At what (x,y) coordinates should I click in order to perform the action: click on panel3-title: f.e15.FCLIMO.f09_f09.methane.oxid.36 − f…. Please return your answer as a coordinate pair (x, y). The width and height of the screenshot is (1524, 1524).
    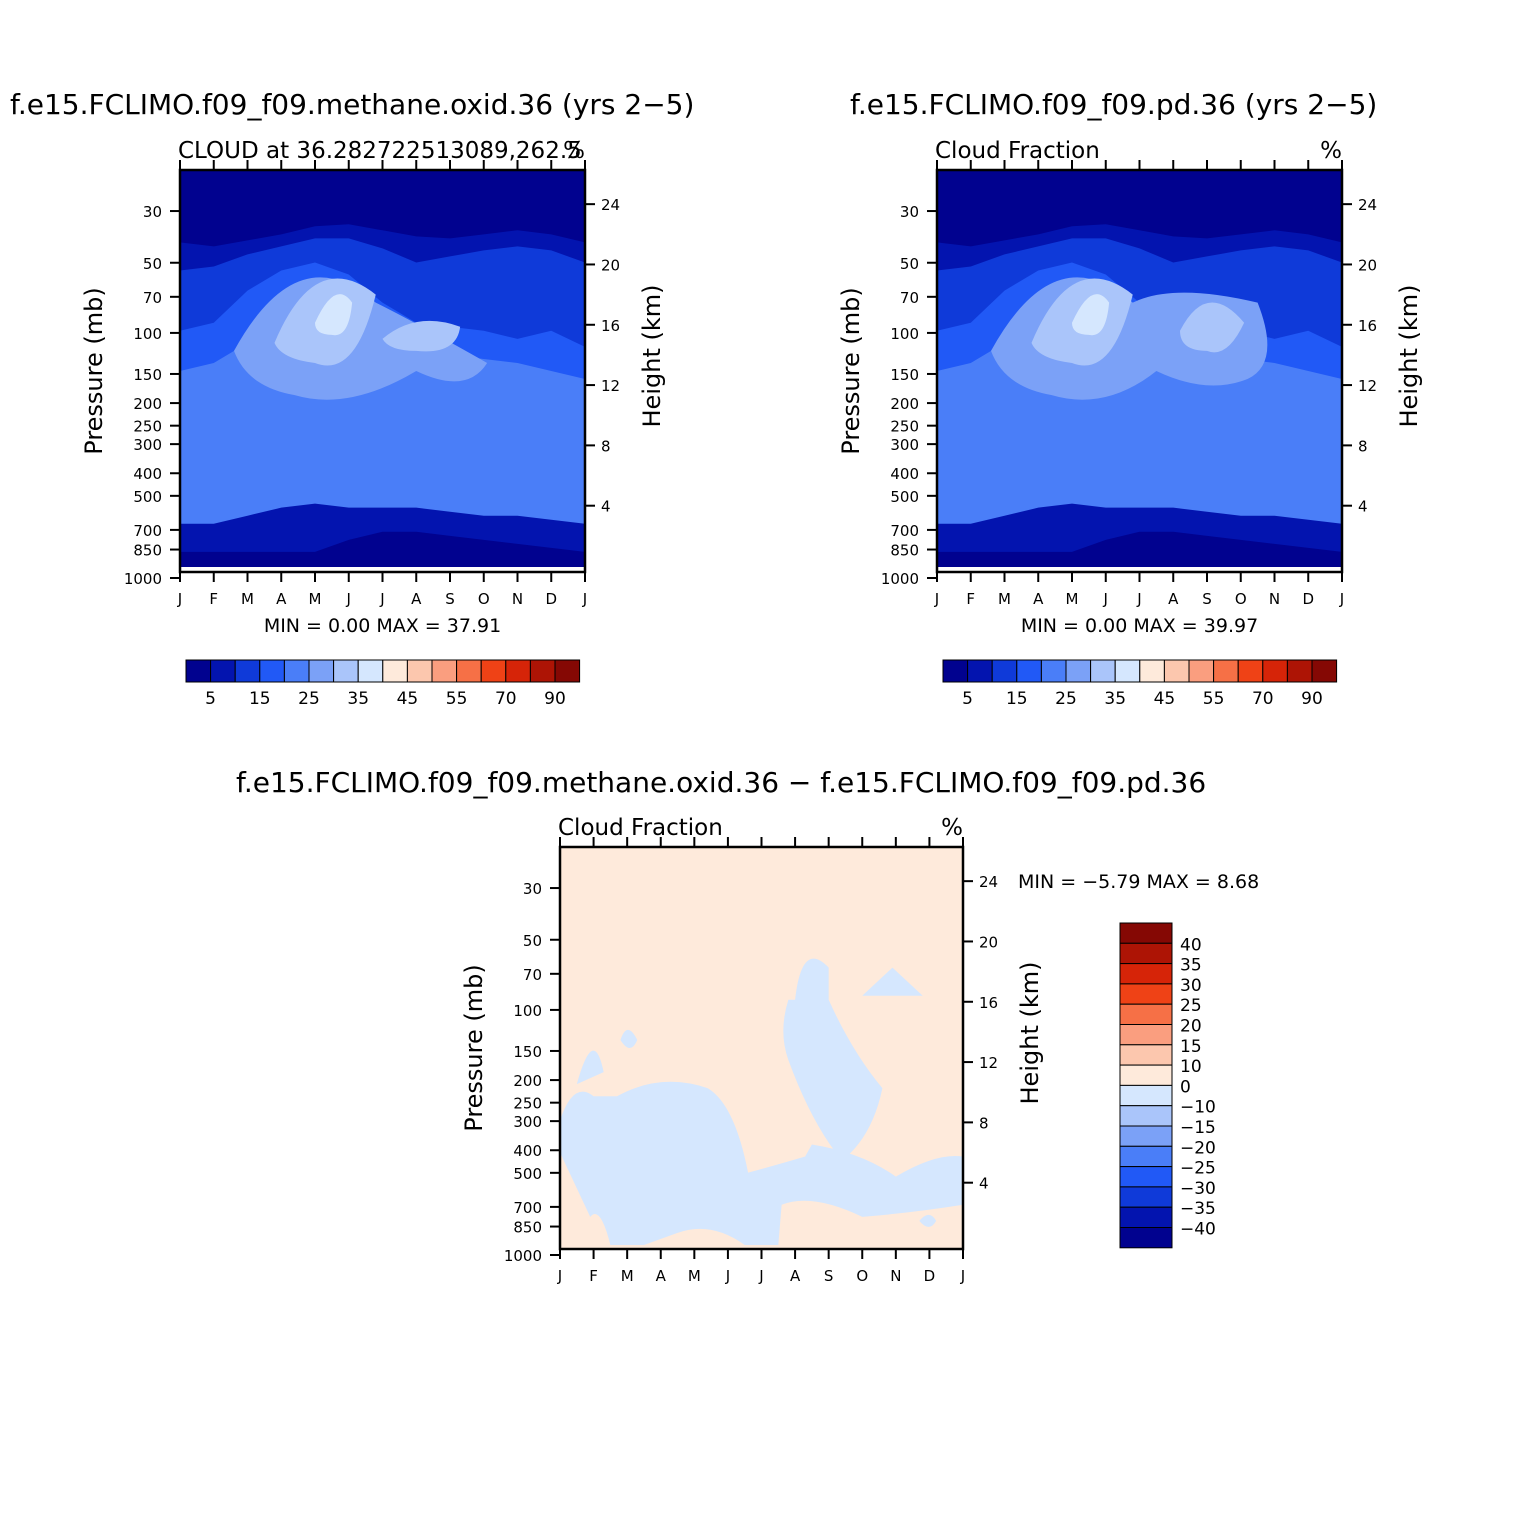
    Looking at the image, I should click on (721, 782).